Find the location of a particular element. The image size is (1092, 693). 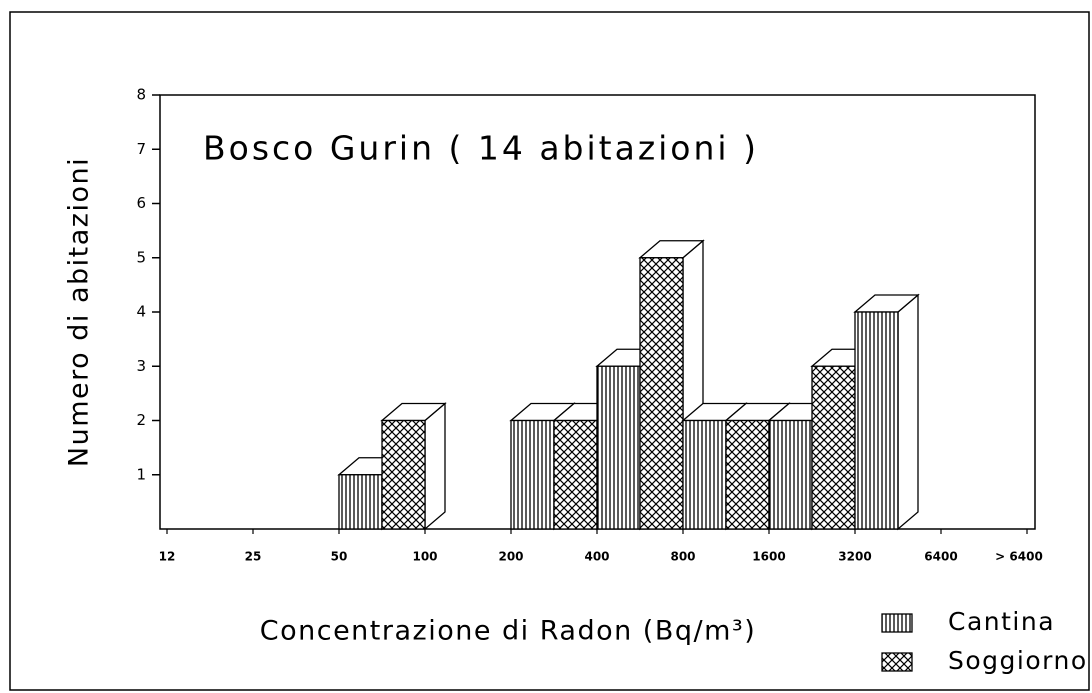

y-tick-label: 1 is located at coordinates (141, 474).